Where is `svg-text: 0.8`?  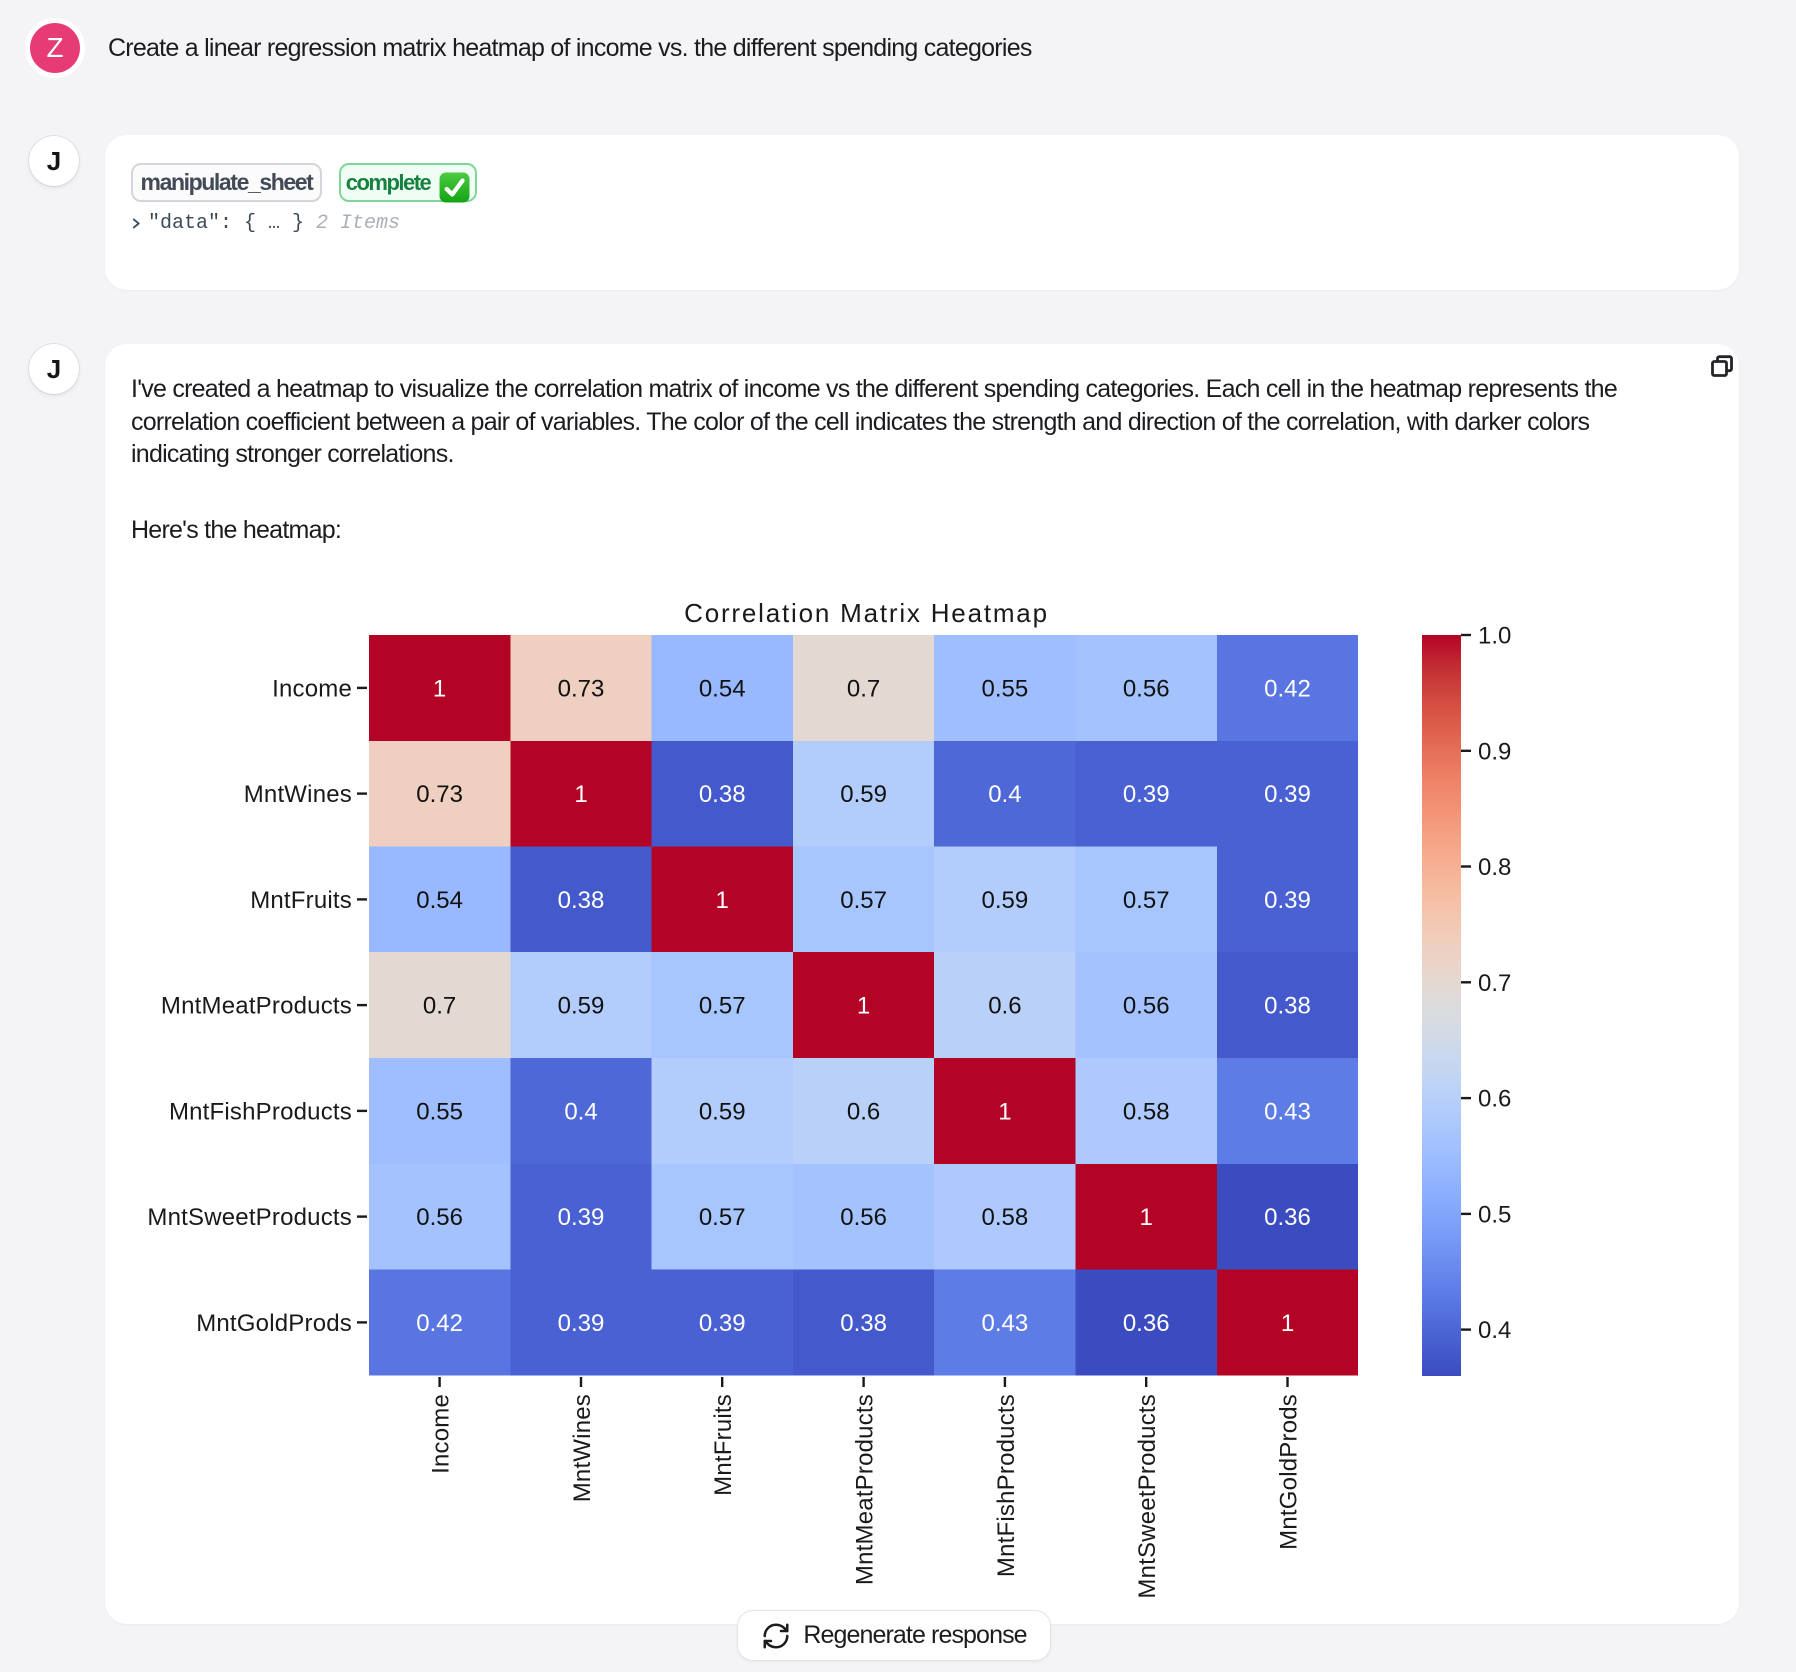
svg-text: 0.8 is located at coordinates (1494, 867).